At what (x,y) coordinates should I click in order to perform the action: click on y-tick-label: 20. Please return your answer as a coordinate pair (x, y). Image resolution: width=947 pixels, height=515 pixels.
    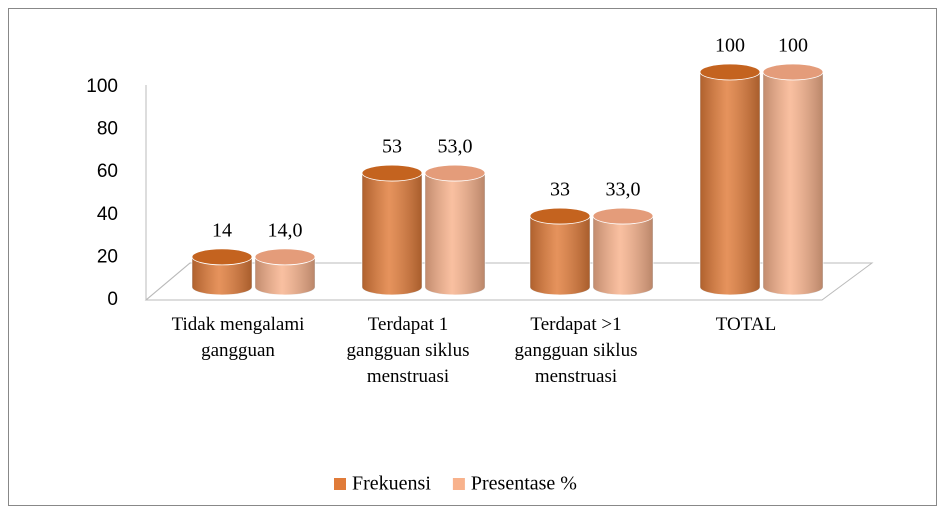
    Looking at the image, I should click on (107, 256).